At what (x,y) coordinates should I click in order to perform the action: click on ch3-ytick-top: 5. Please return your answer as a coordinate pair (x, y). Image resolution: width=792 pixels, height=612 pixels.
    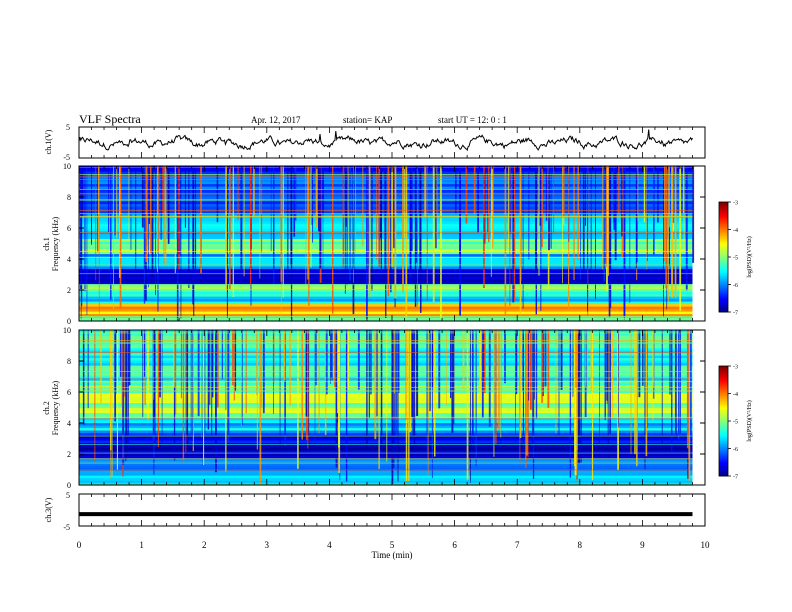
    Looking at the image, I should click on (68, 495).